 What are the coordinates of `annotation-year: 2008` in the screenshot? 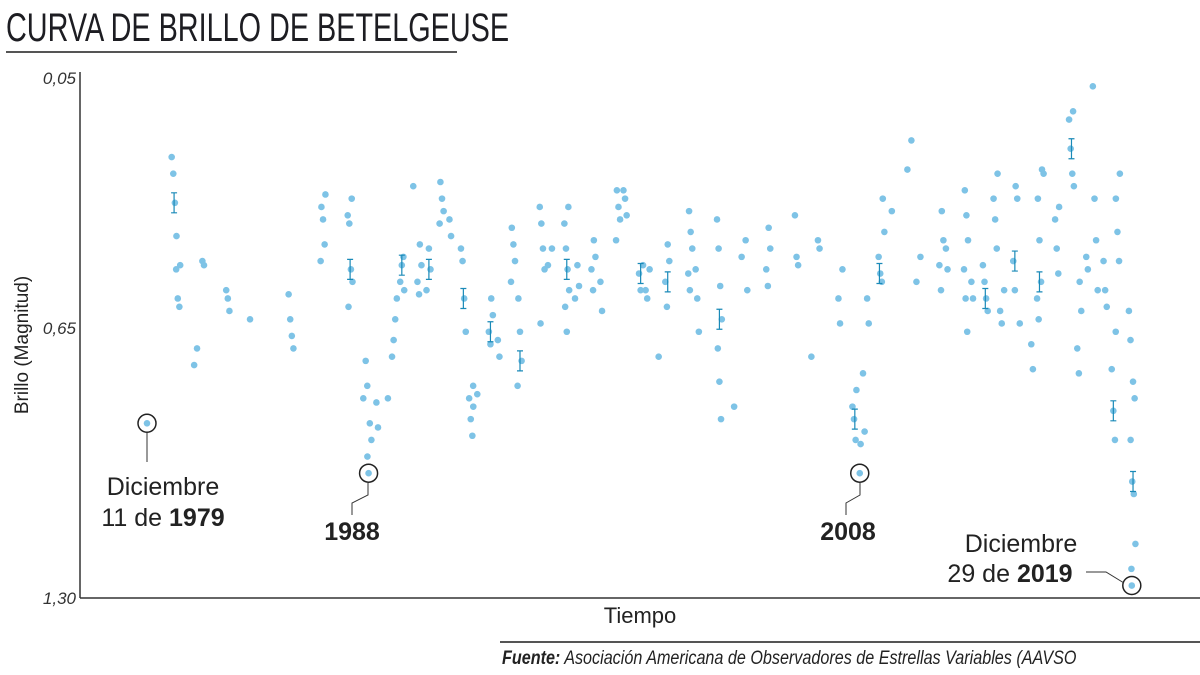 It's located at (848, 532).